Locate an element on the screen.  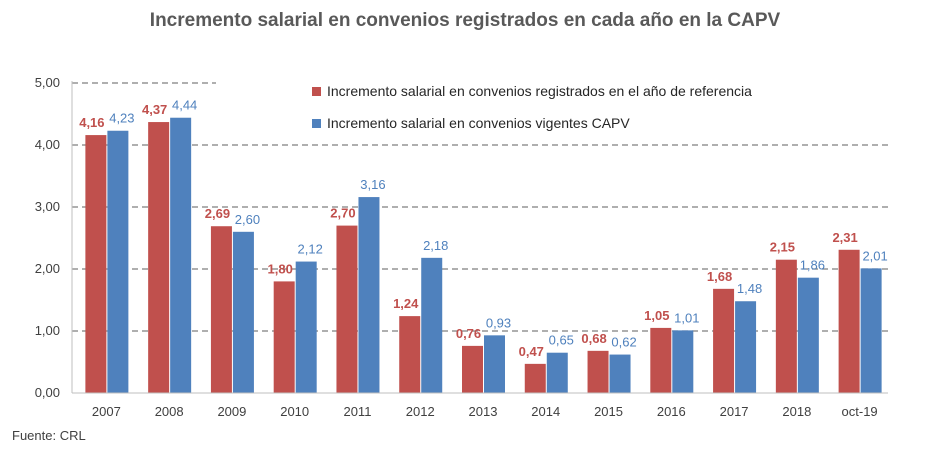
data-label-vigentes: 2,01 is located at coordinates (874, 255).